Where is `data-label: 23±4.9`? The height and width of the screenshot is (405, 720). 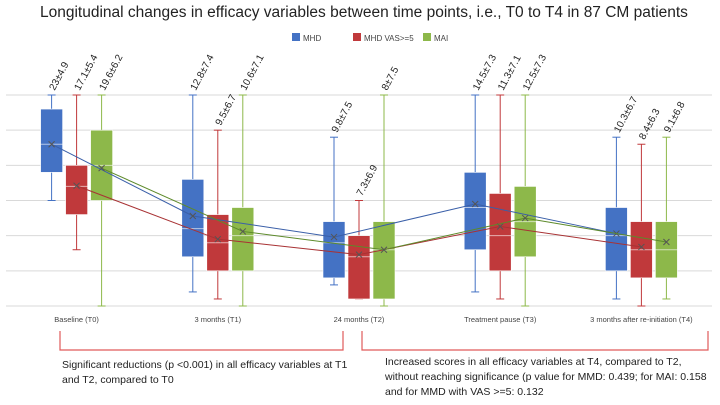
data-label: 23±4.9 is located at coordinates (60, 76).